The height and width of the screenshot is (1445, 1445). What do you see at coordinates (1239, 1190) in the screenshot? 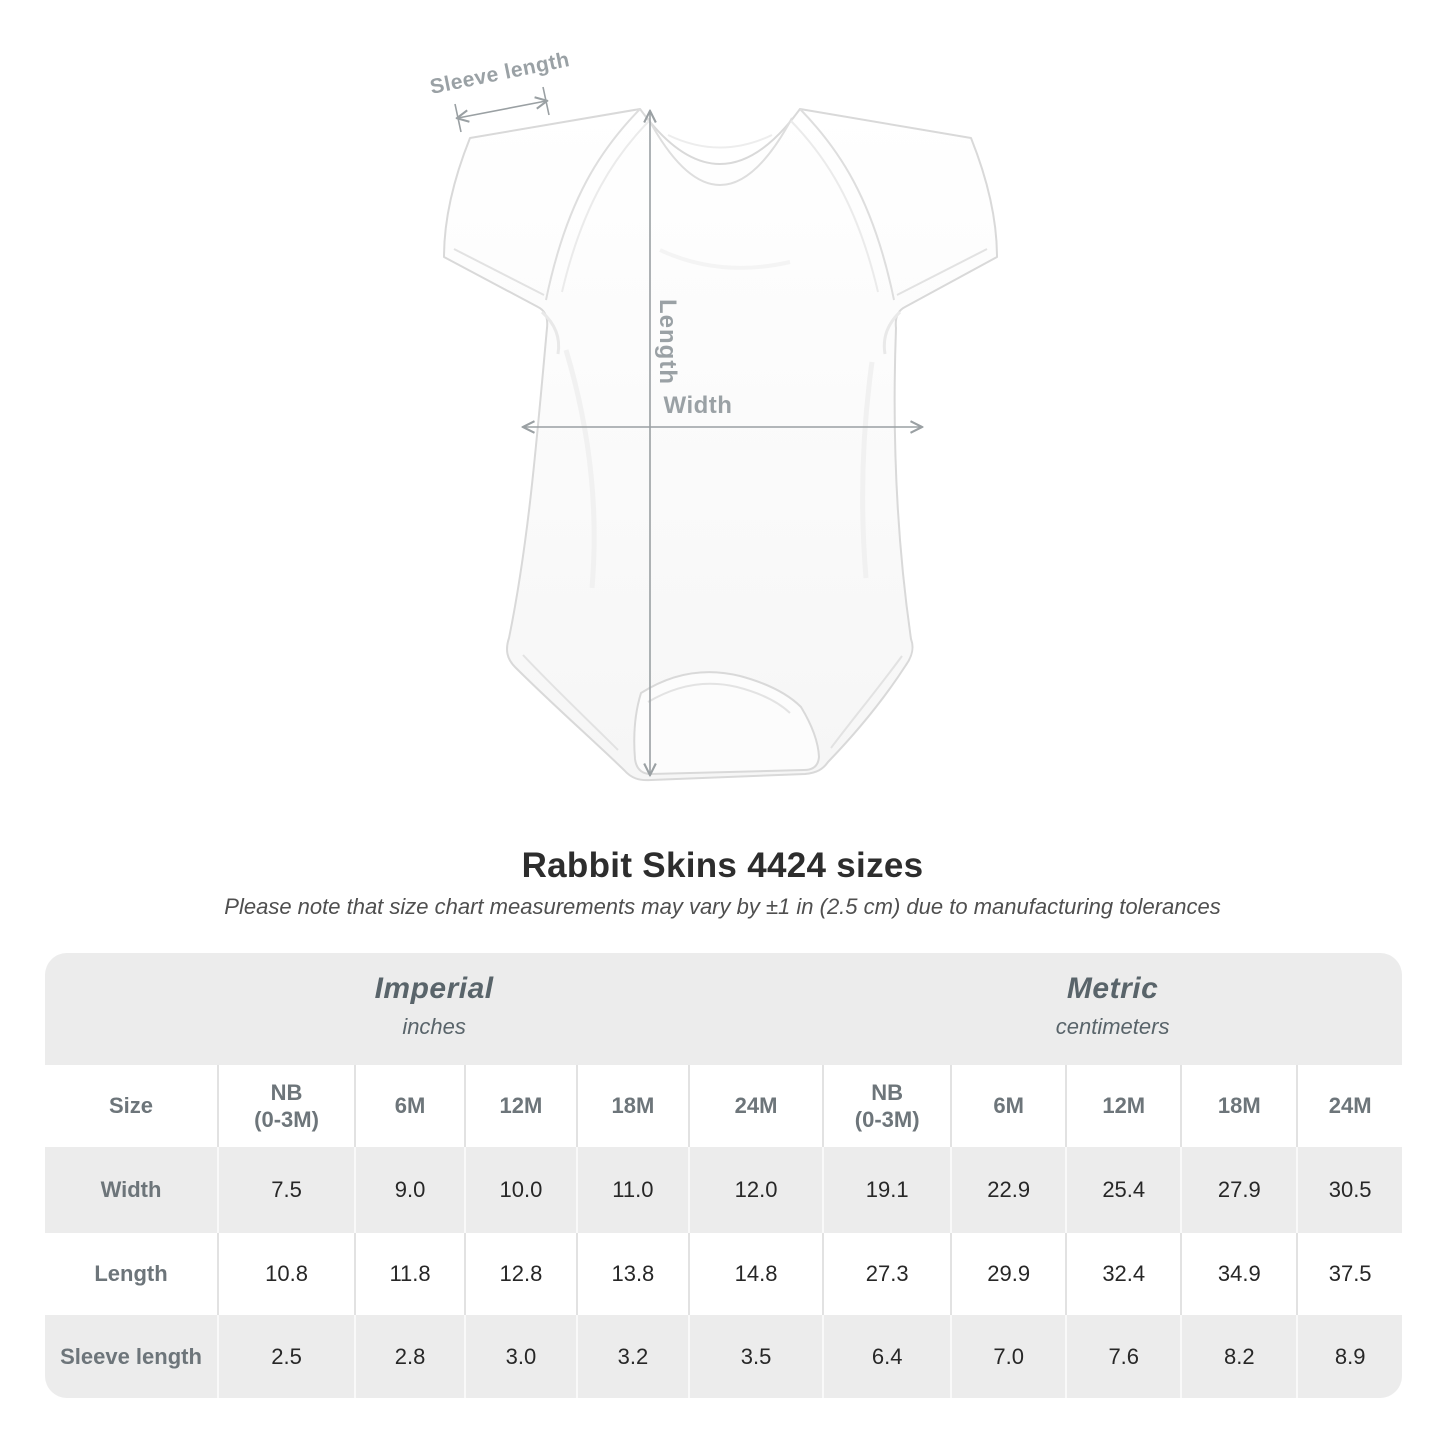
I see `width-metric-18m: 27.9` at bounding box center [1239, 1190].